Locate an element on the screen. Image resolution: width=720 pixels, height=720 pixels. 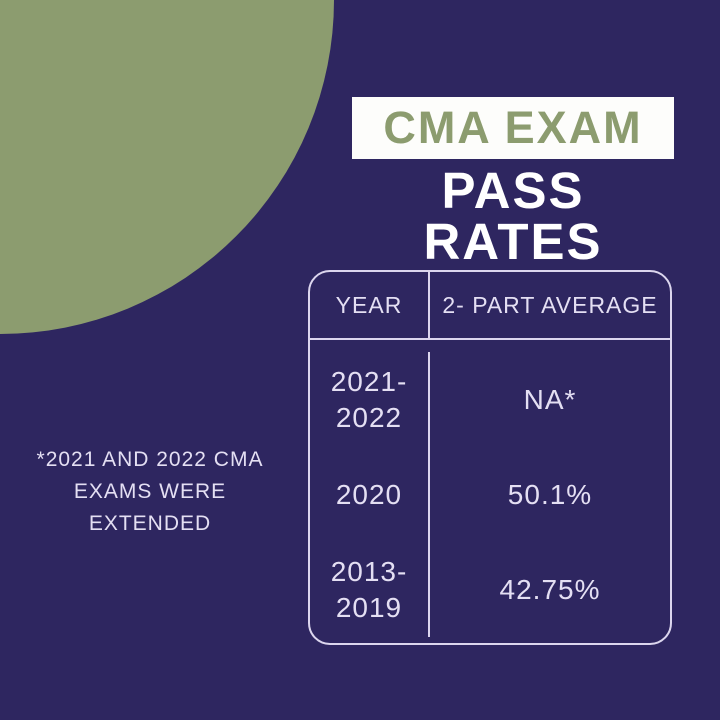
year-cell: 2020 is located at coordinates (370, 494).